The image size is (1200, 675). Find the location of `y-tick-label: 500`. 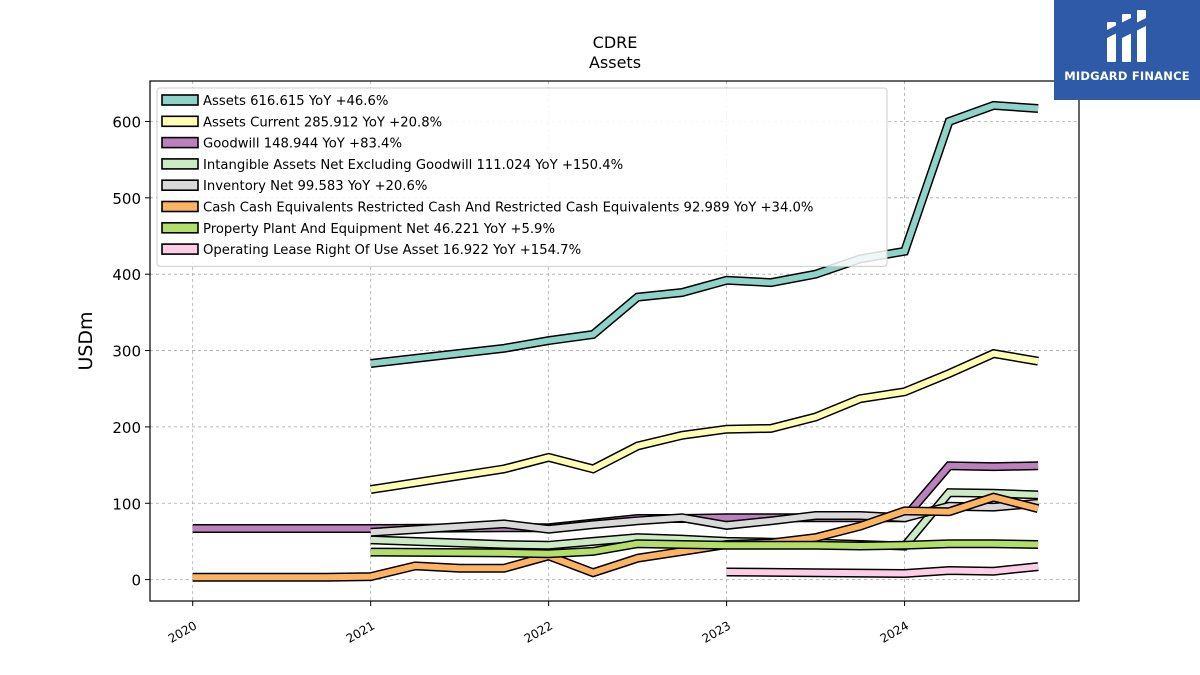

y-tick-label: 500 is located at coordinates (126, 199).